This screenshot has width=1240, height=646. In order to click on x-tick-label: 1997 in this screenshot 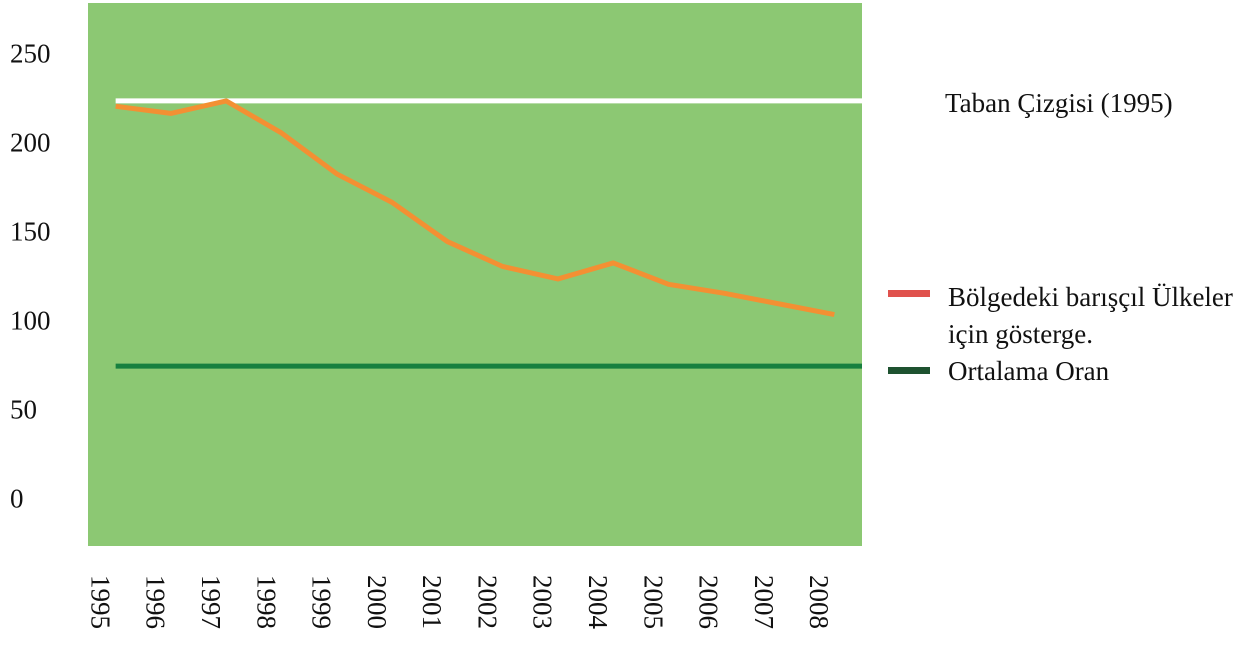, I will do `click(211, 602)`.